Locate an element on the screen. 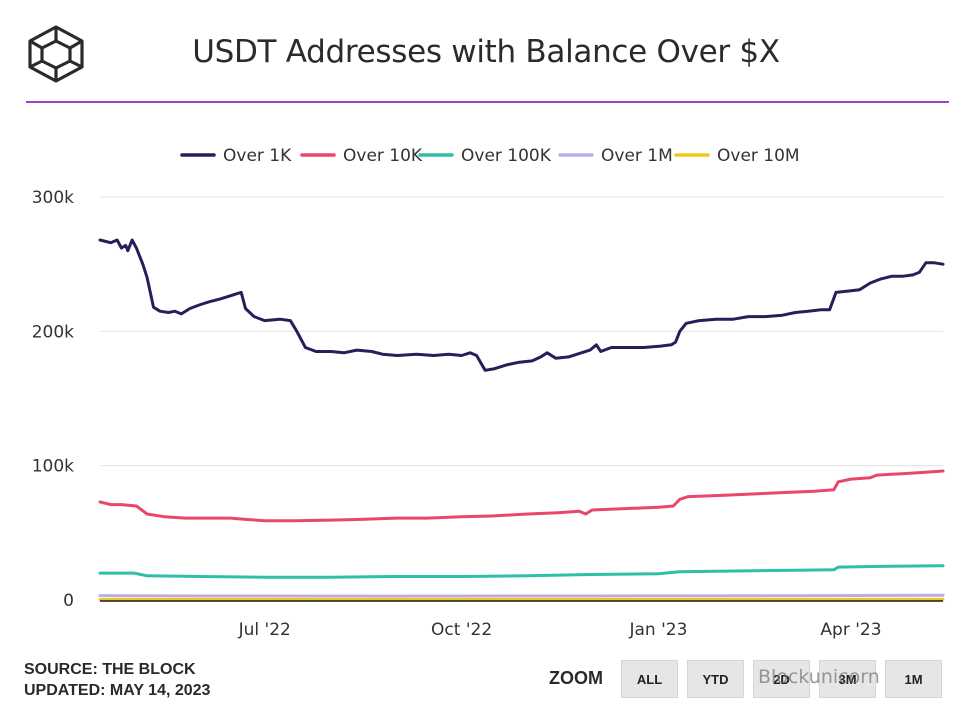  legend-label: Over 10K is located at coordinates (383, 156).